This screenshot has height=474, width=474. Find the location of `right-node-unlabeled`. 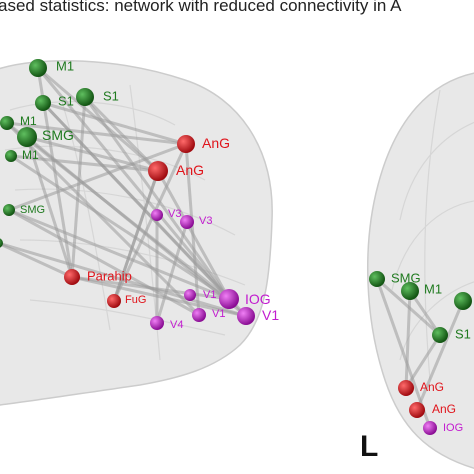

right-node-unlabeled is located at coordinates (463, 301).